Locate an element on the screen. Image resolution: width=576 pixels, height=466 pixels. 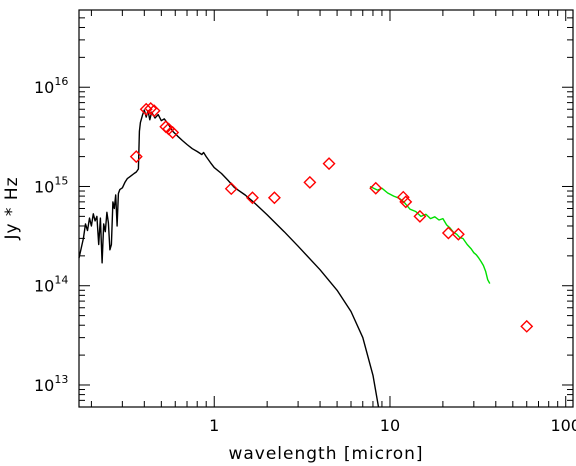
y-axis-label: Jy * Hz is located at coordinates (12, 208).